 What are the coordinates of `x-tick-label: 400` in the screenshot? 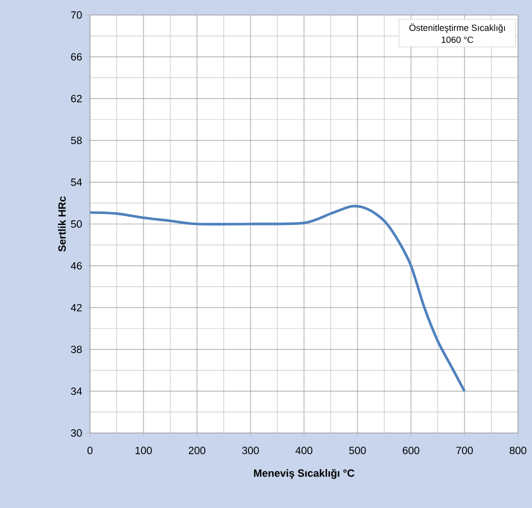 It's located at (304, 450).